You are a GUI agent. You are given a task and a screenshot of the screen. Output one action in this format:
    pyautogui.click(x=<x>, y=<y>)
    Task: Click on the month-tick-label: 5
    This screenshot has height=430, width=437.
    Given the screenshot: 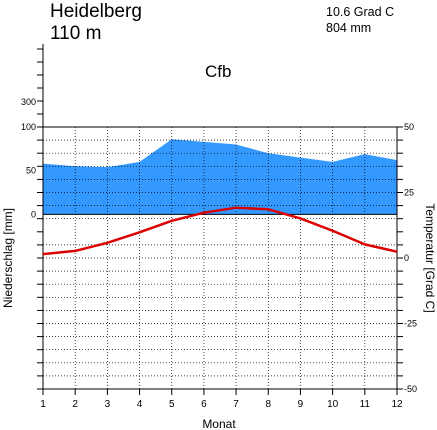 What is the action you would take?
    pyautogui.click(x=172, y=404)
    